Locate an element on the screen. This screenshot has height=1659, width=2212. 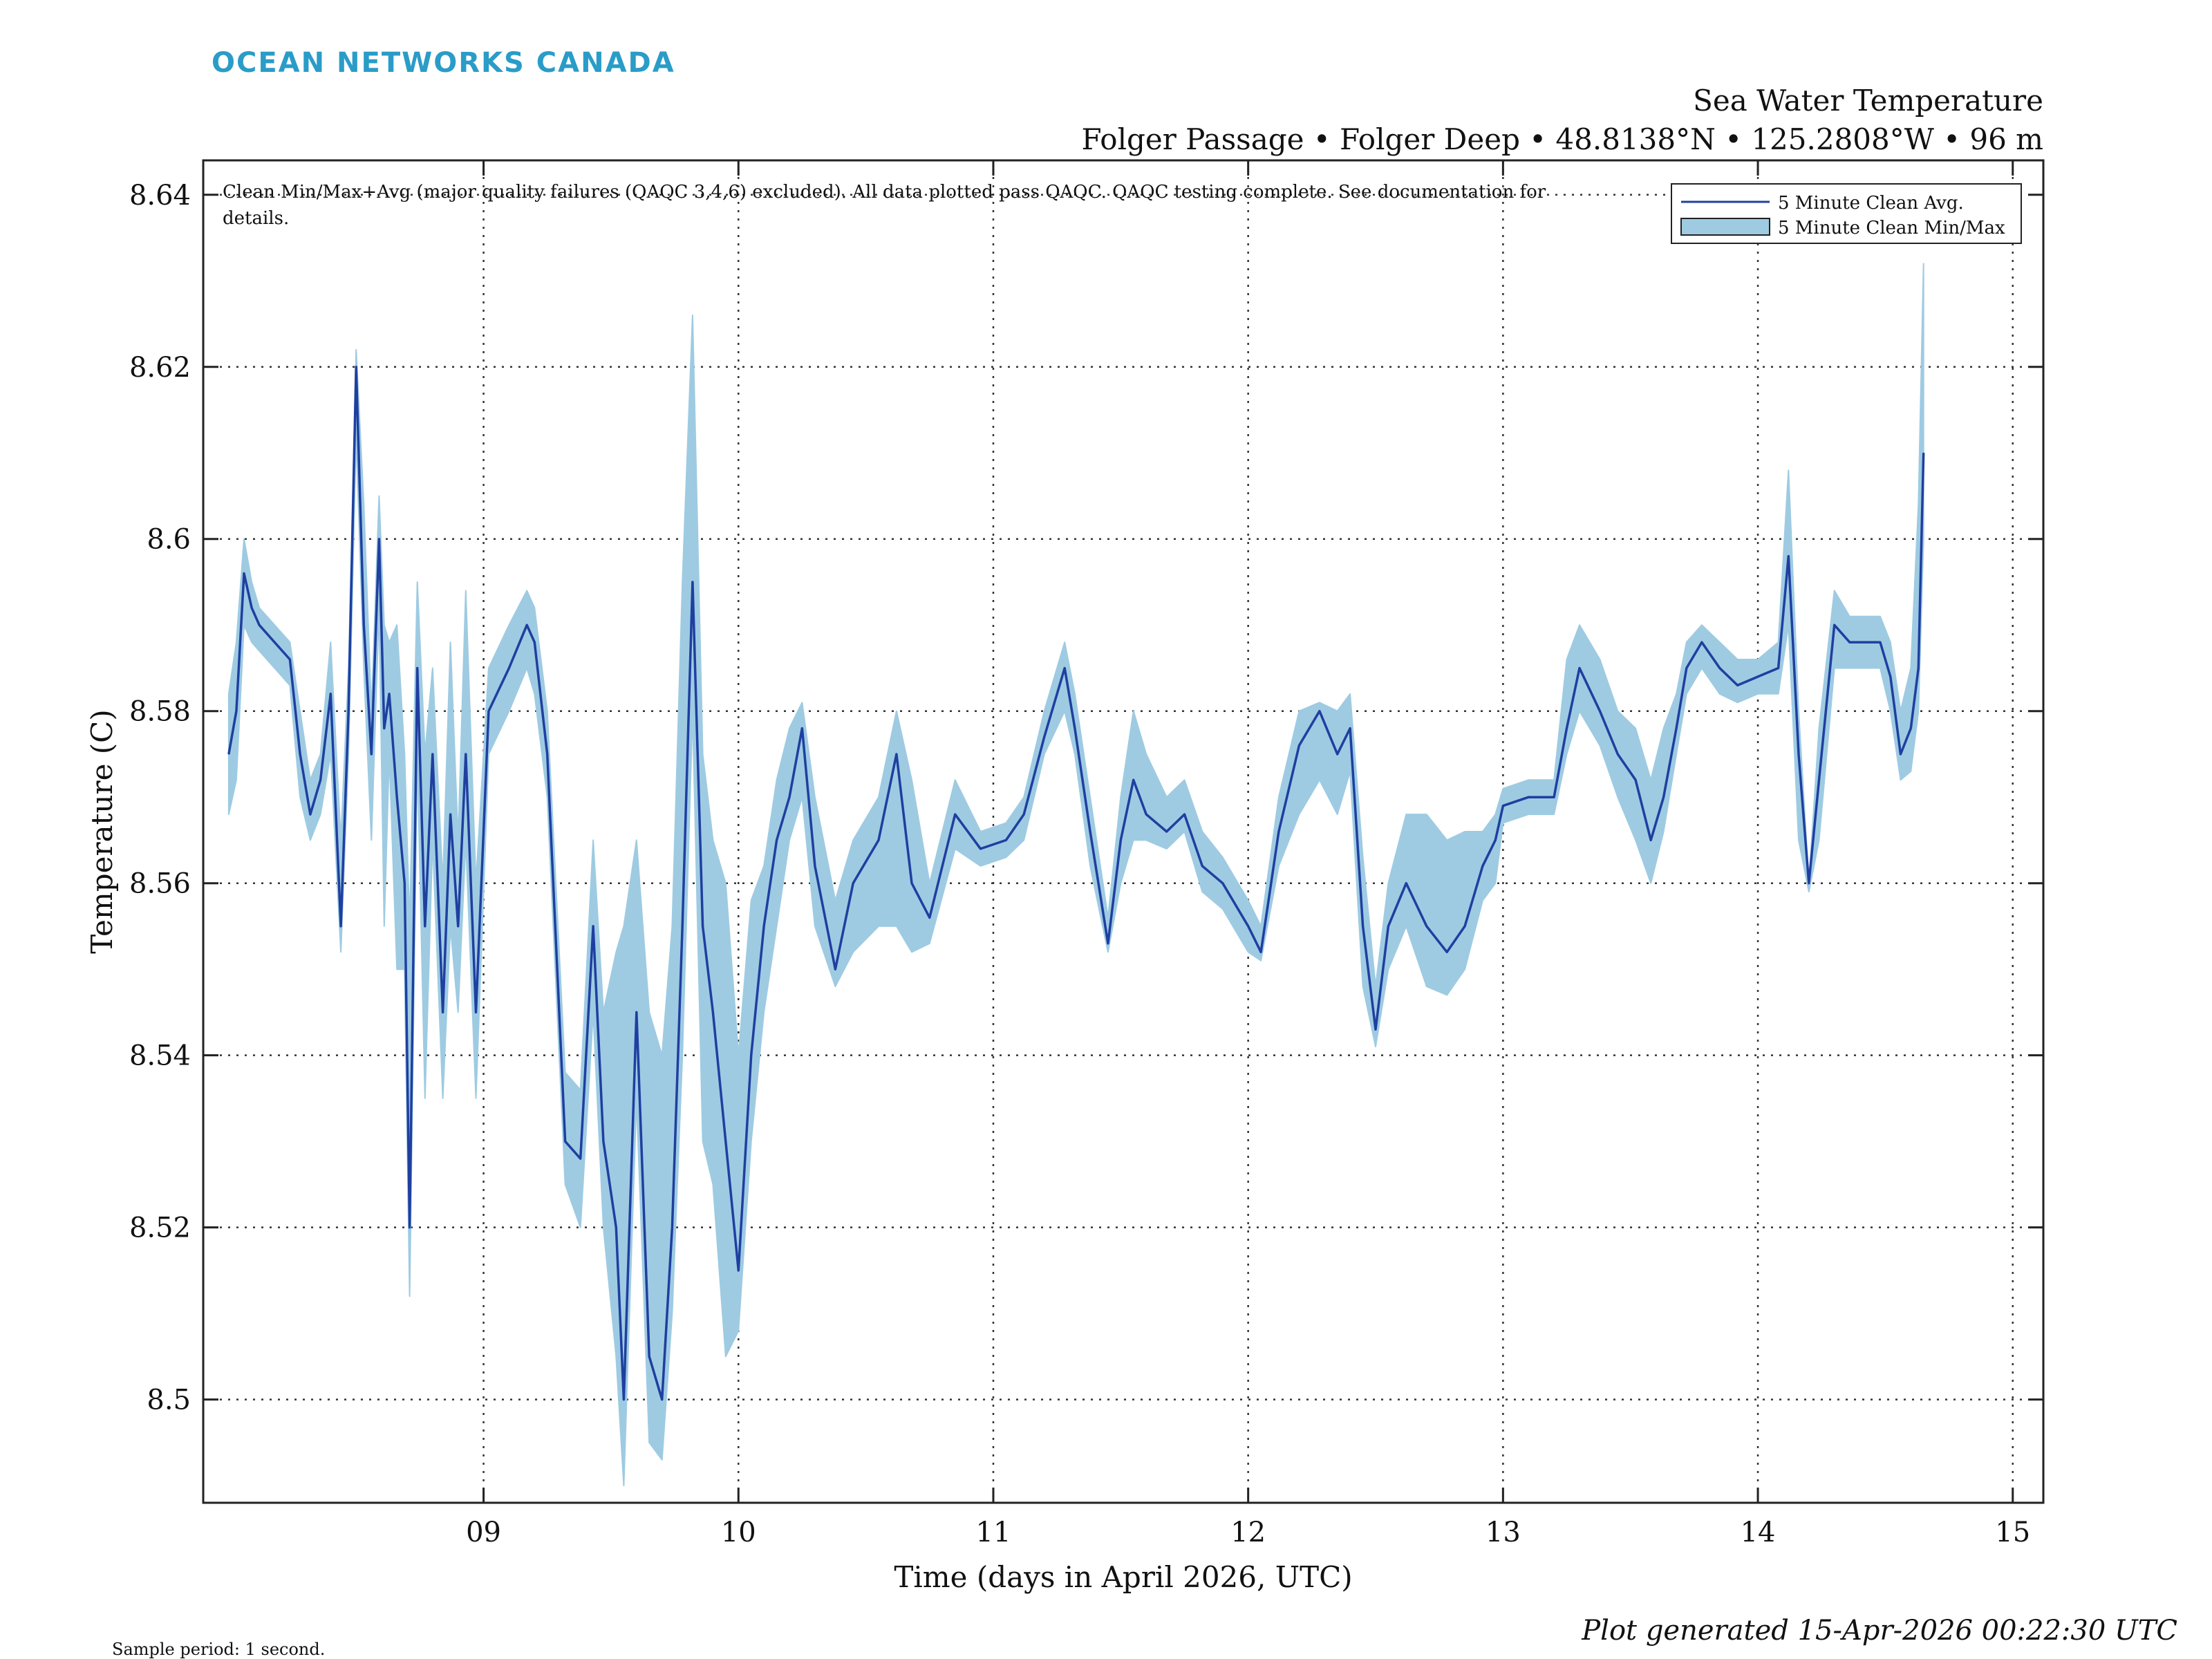
legend-minmax-swatch is located at coordinates (1725, 227).